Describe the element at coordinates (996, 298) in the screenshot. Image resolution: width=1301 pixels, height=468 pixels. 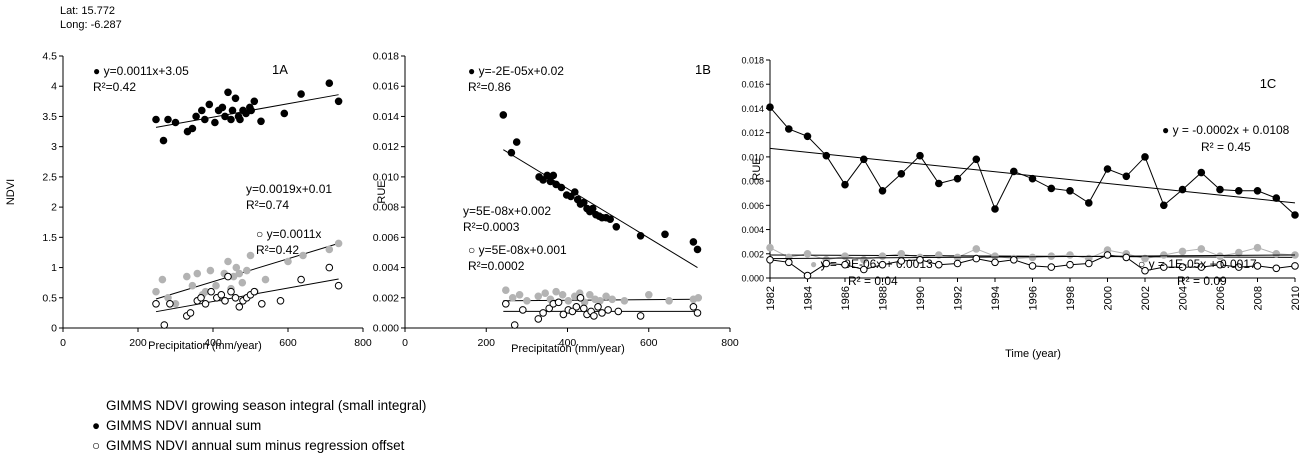
I see `x-tick-label: 1994` at that location.